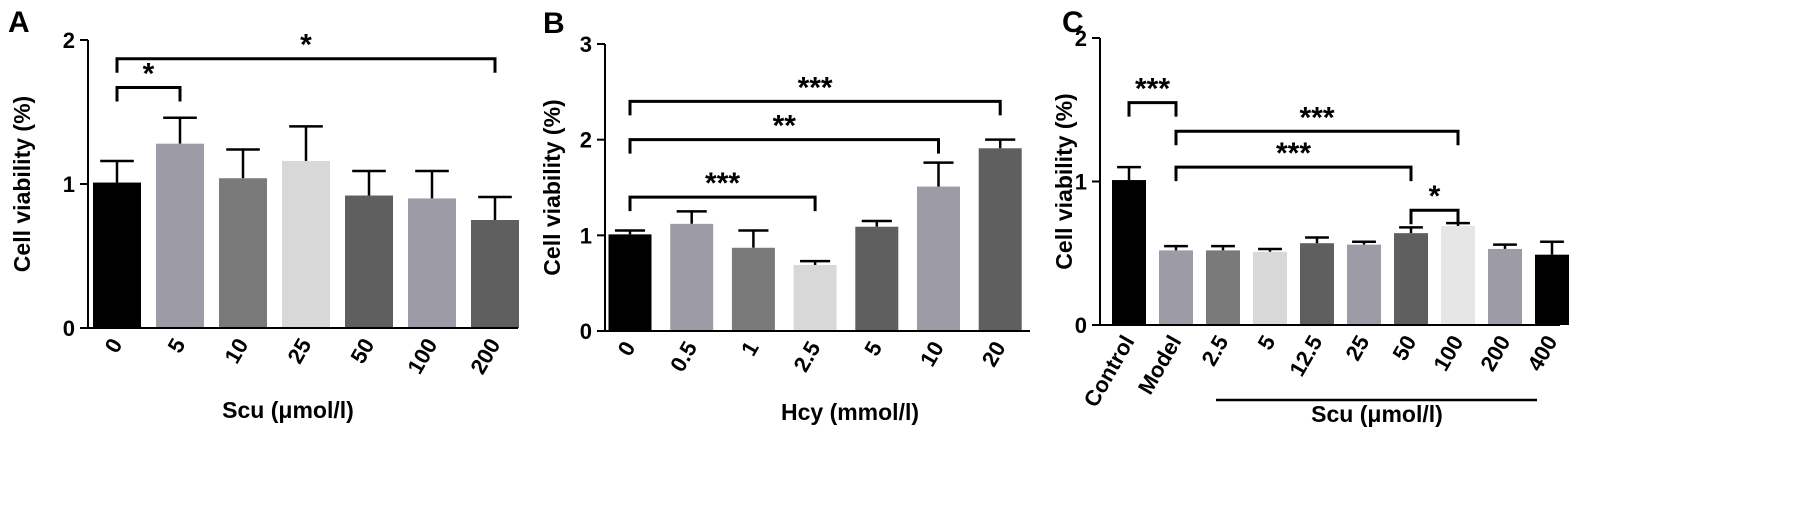 This screenshot has width=1795, height=515. I want to click on panel-letter: C, so click(1073, 22).